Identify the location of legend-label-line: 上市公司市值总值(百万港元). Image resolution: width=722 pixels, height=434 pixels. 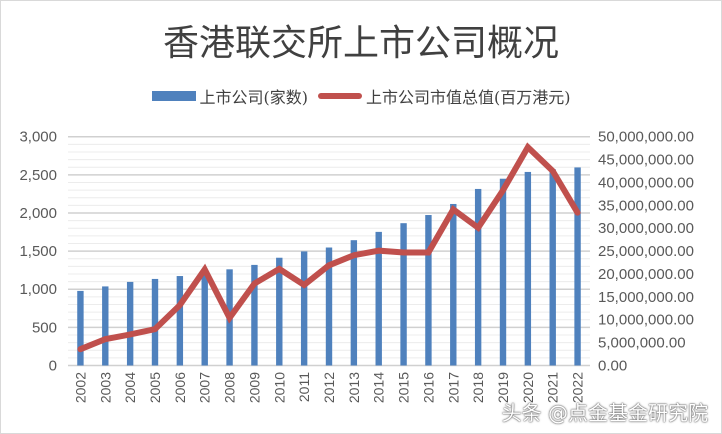
(468, 97).